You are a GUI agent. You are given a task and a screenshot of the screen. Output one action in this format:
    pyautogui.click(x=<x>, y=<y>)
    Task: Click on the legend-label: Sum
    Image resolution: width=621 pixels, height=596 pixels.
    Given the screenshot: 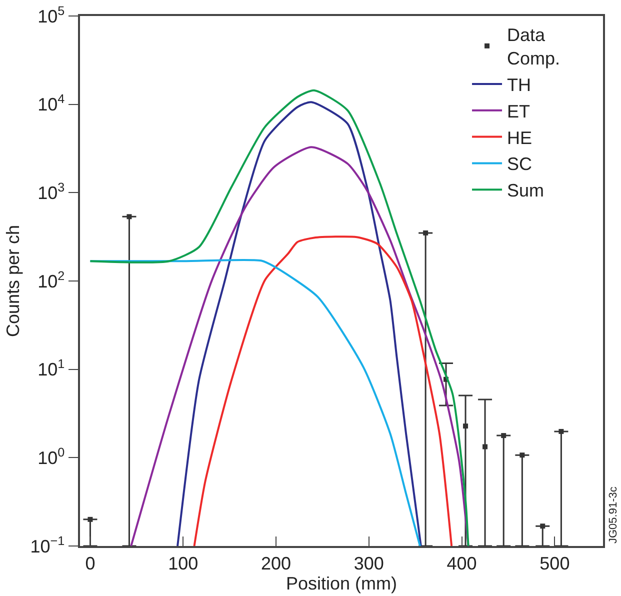 What is the action you would take?
    pyautogui.click(x=525, y=190)
    